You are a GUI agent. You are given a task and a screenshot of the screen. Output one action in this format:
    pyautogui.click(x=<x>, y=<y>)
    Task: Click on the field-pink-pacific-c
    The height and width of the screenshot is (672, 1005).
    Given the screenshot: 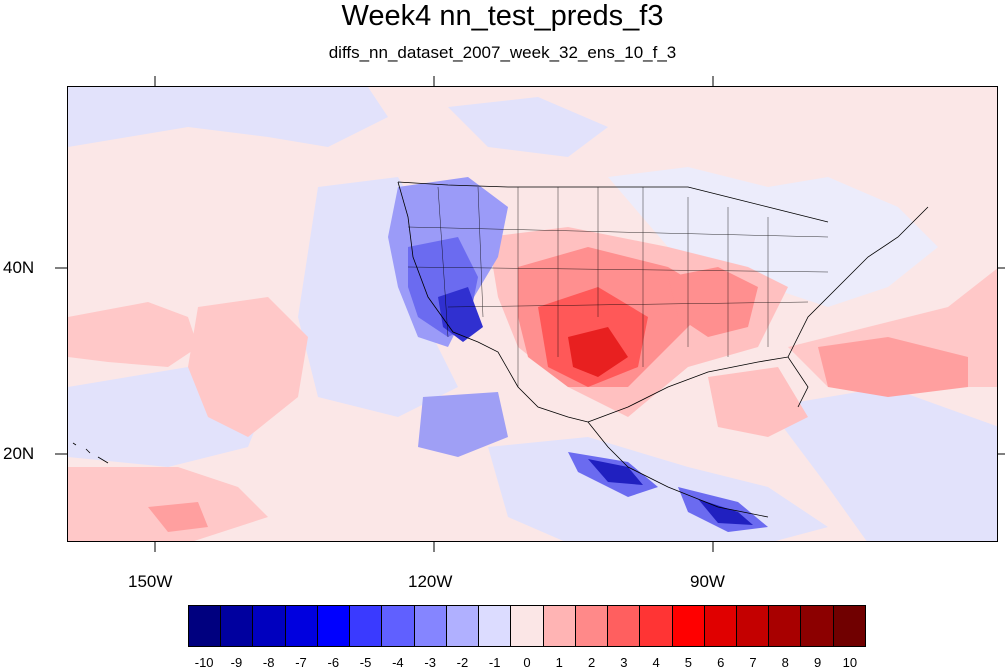 What is the action you would take?
    pyautogui.click(x=168, y=504)
    